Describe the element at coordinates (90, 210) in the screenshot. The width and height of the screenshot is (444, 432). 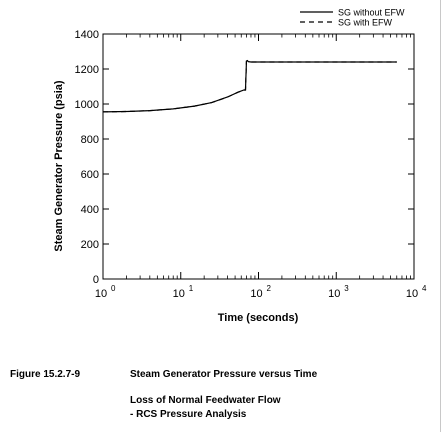
I see `y-tick-label: 400` at that location.